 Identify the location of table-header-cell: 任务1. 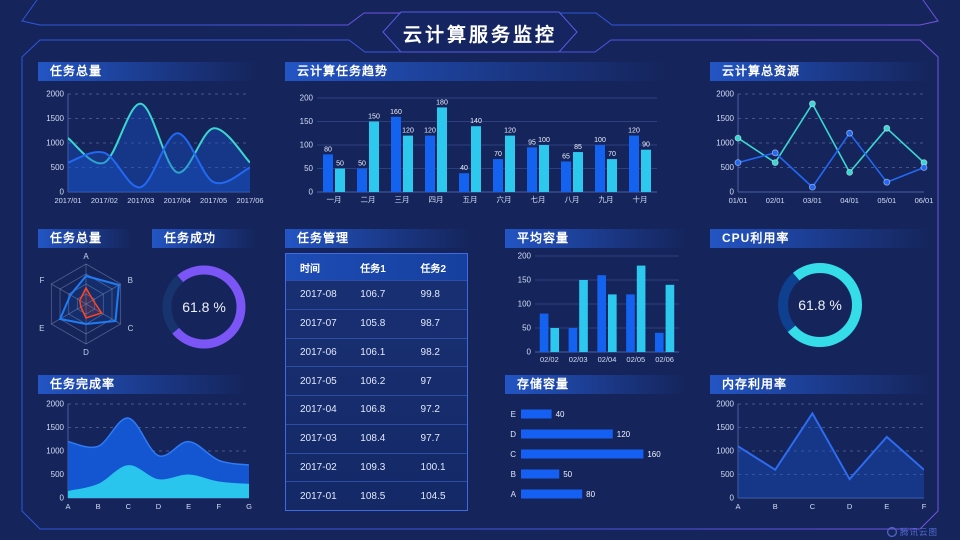
(373, 269).